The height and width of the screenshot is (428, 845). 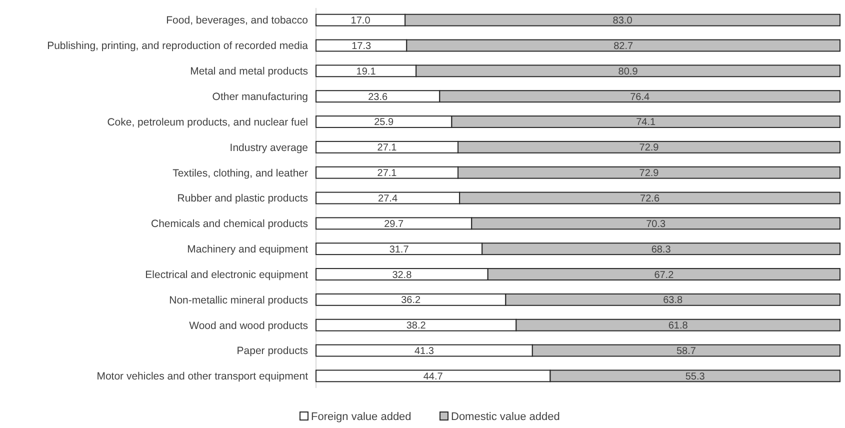 I want to click on data-label: 32.8, so click(x=402, y=275).